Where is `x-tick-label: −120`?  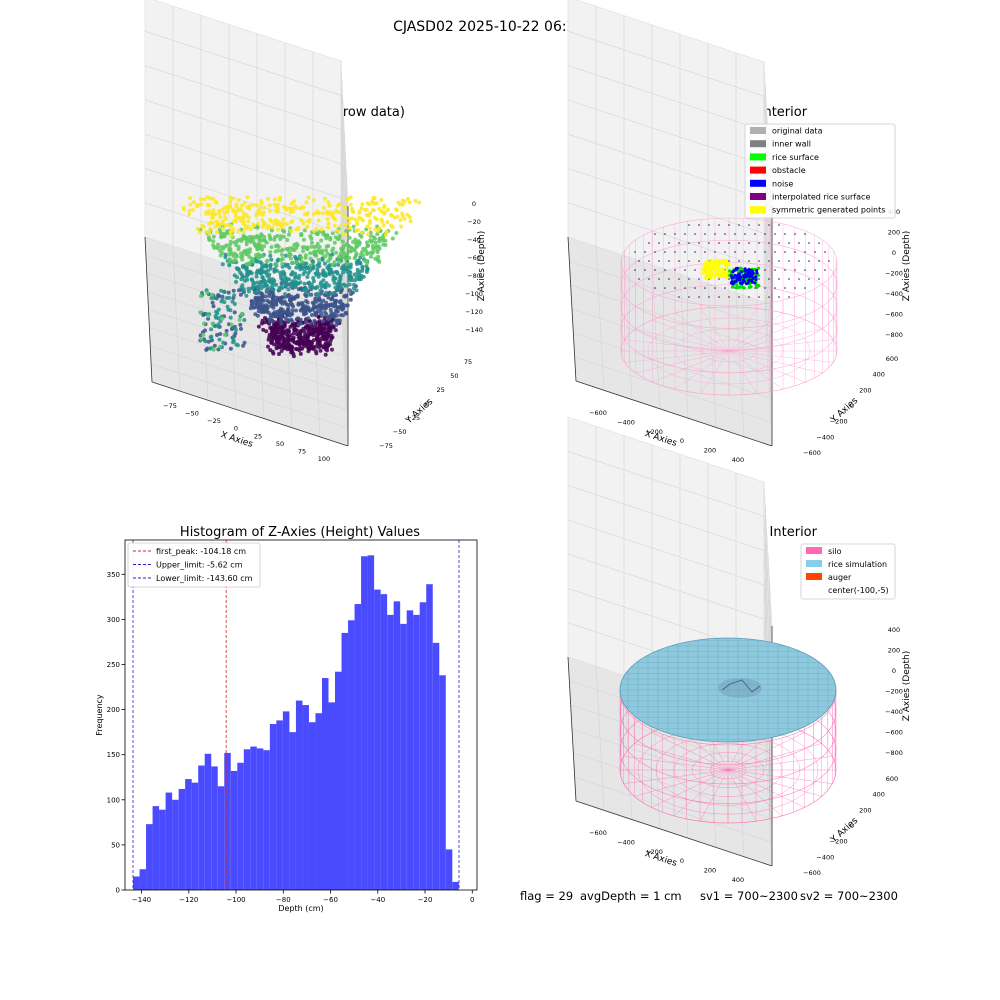 x-tick-label: −120 is located at coordinates (188, 900).